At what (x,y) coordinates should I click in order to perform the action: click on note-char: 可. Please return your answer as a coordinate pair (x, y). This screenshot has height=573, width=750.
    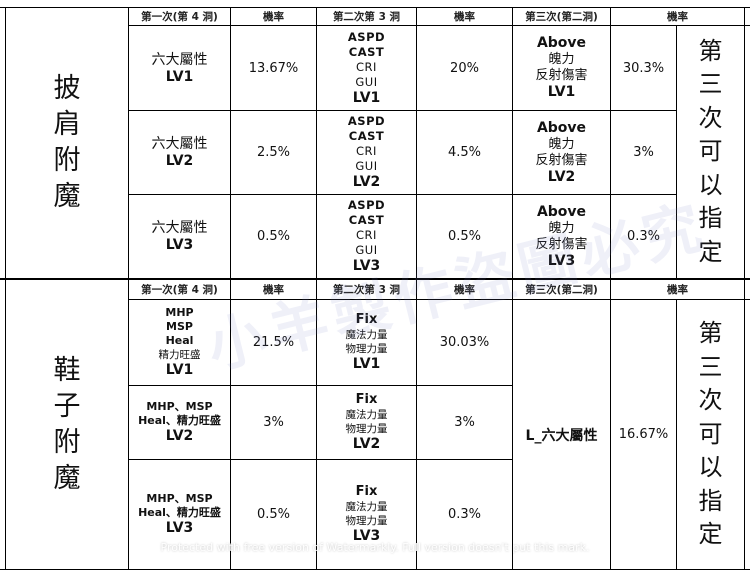
    Looking at the image, I should click on (710, 433).